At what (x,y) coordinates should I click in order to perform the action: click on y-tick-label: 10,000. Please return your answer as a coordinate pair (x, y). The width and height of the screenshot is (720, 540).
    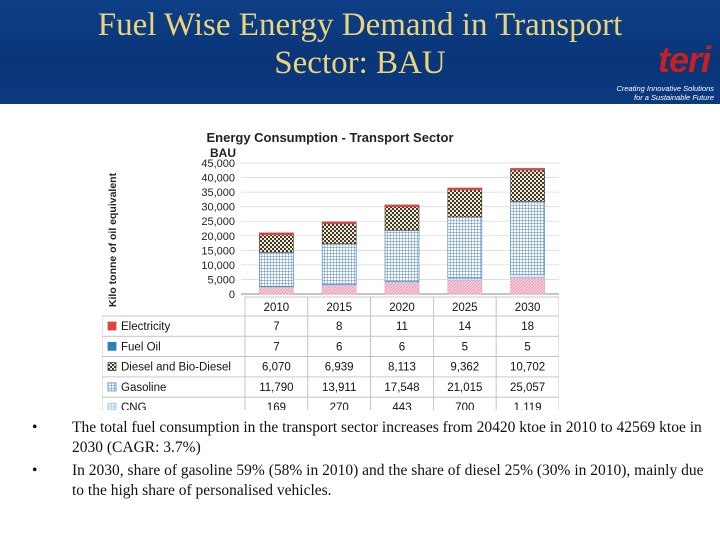
    Looking at the image, I should click on (218, 266).